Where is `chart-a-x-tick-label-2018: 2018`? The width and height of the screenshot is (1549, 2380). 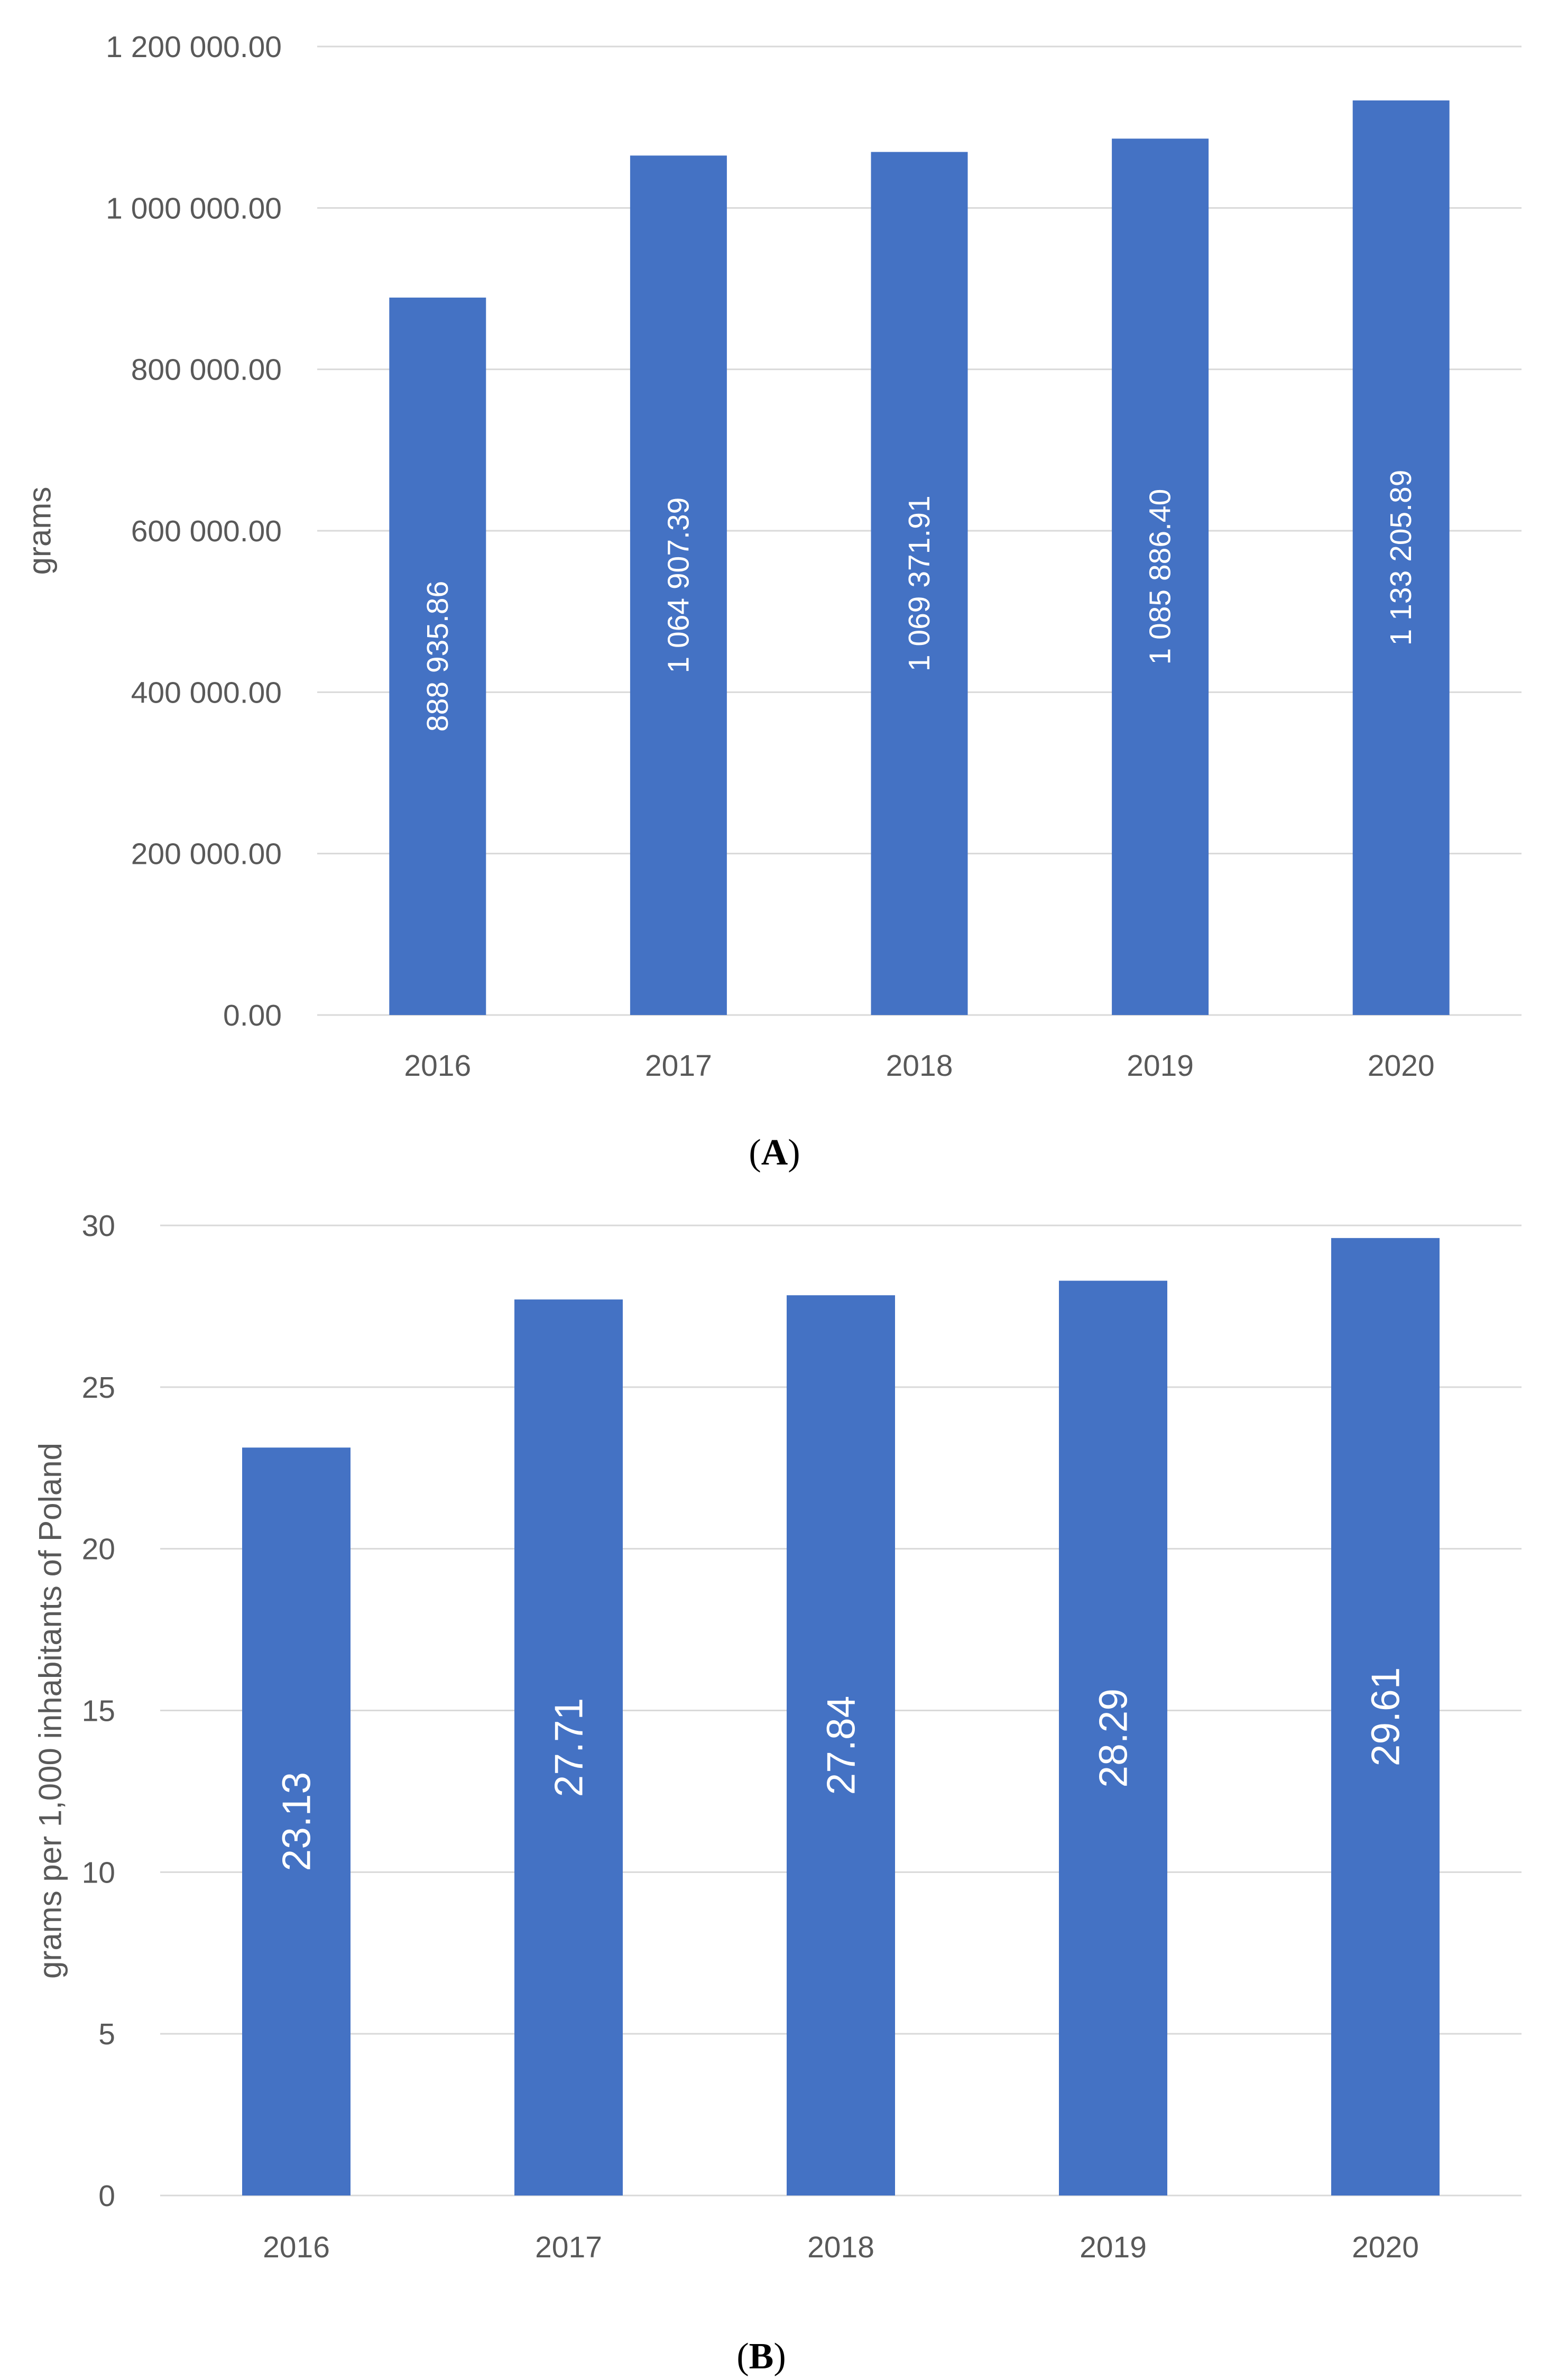
chart-a-x-tick-label-2018: 2018 is located at coordinates (919, 1066).